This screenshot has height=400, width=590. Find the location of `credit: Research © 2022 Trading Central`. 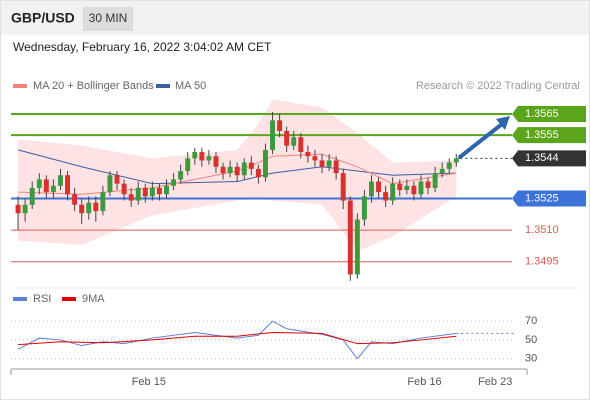

credit: Research © 2022 Trading Central is located at coordinates (498, 86).